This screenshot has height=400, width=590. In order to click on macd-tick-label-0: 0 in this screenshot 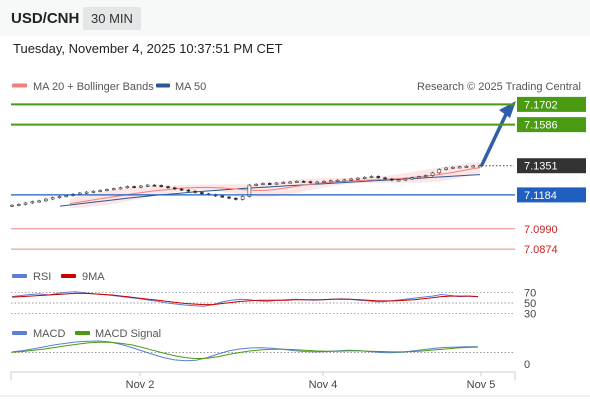, I will do `click(527, 365)`.